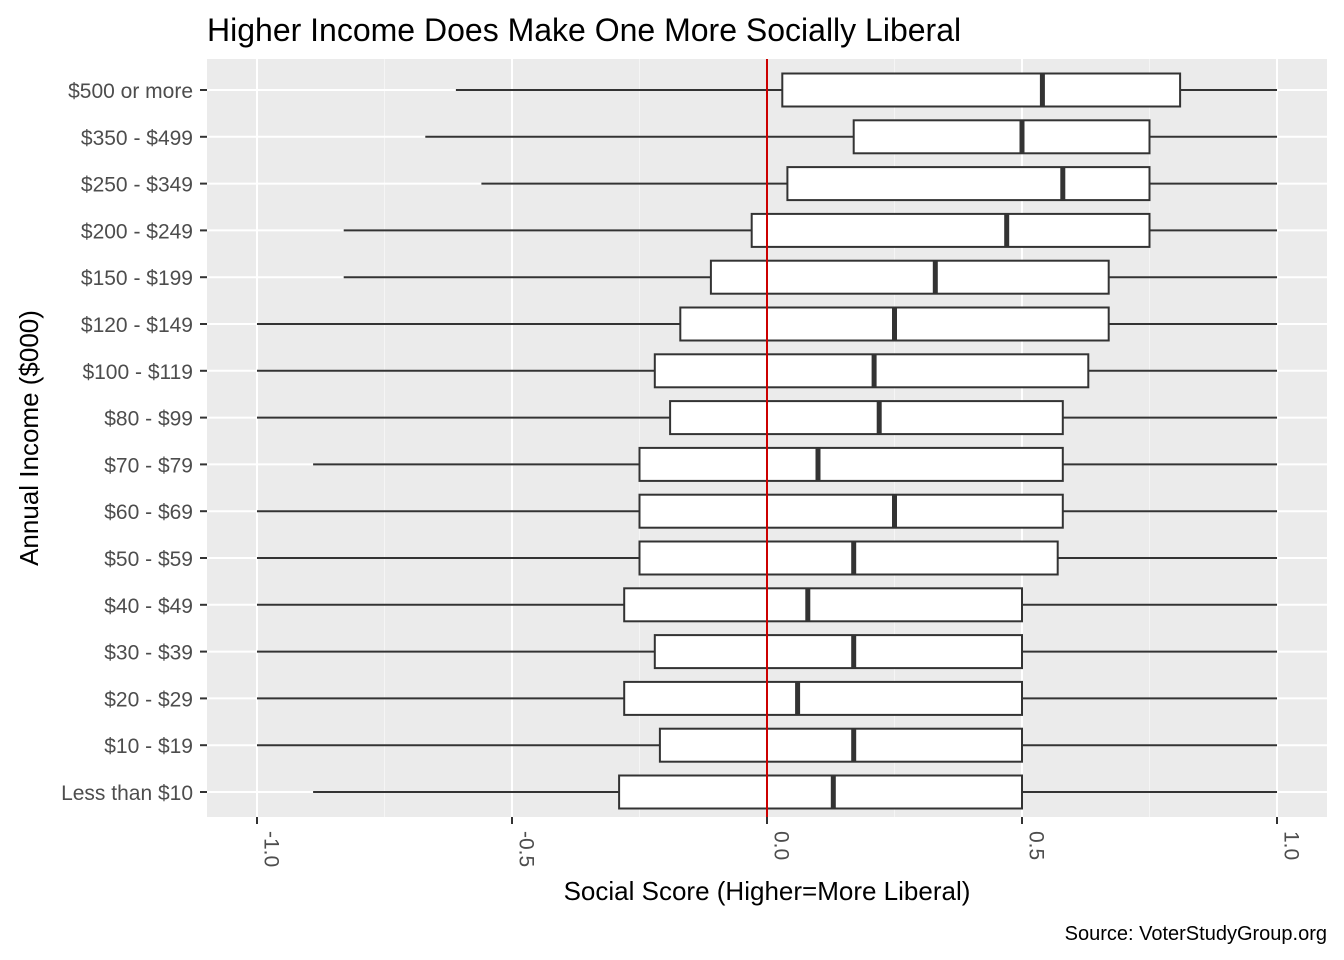 This screenshot has width=1344, height=960. I want to click on y-tick-label: $20 - $29, so click(148, 699).